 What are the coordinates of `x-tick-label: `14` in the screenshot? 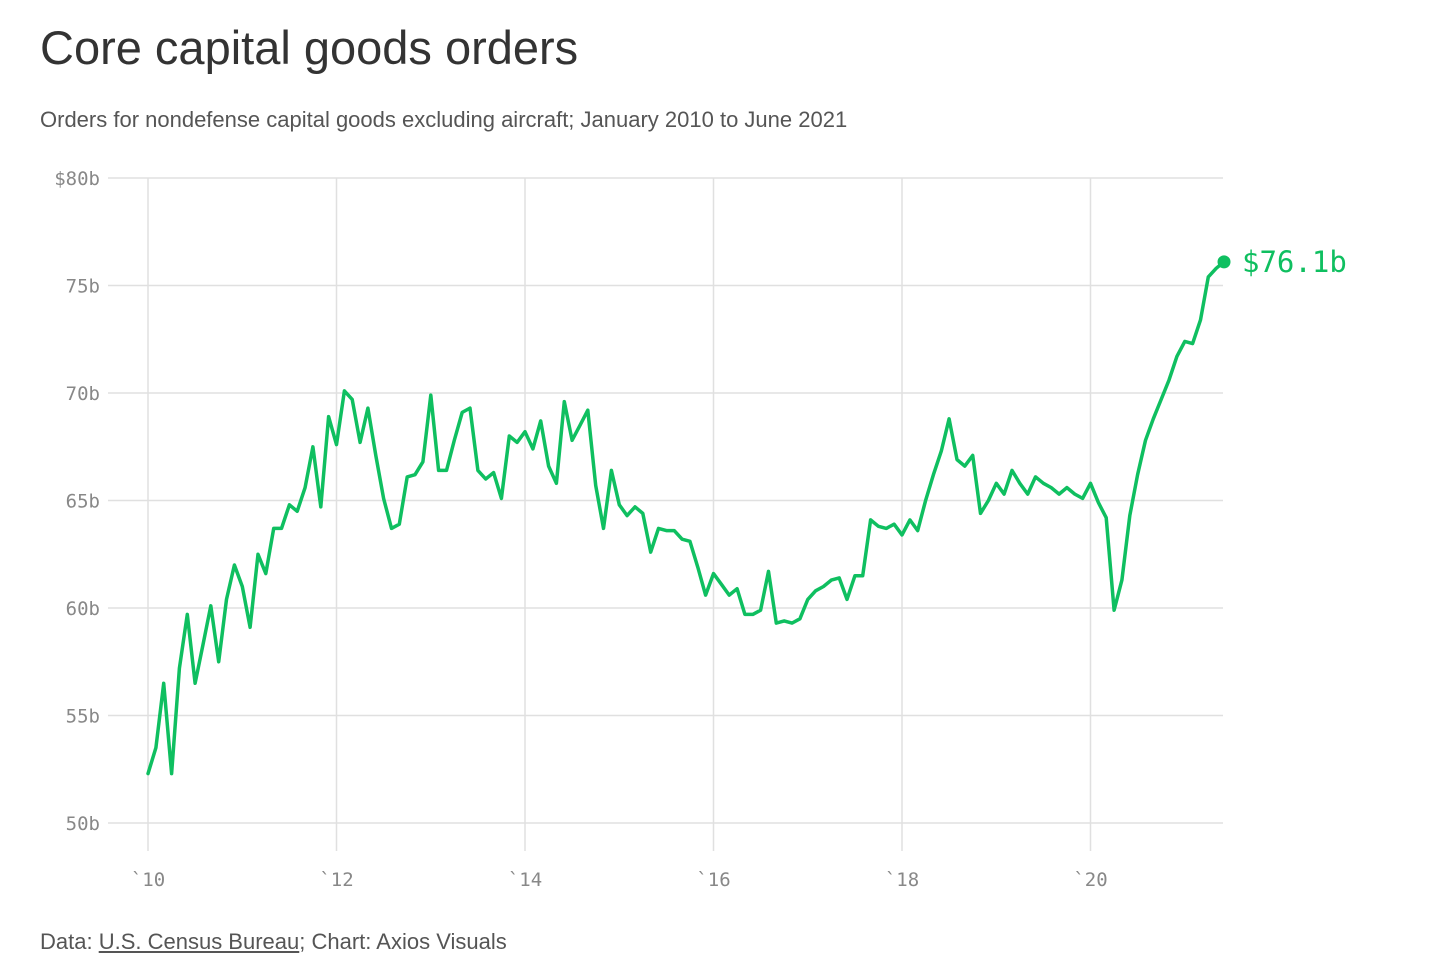 It's located at (525, 880).